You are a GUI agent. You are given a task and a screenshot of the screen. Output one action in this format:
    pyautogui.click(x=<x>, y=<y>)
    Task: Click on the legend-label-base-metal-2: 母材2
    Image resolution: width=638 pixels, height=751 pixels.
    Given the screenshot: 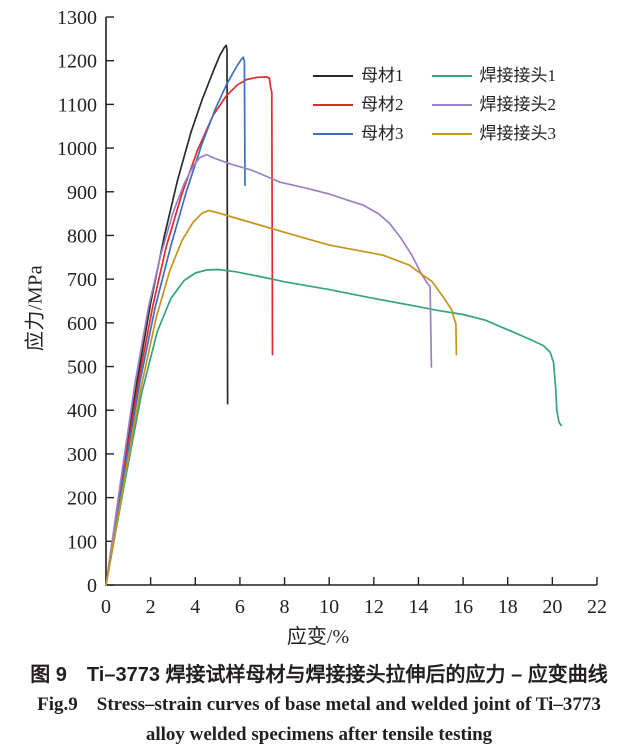 What is the action you would take?
    pyautogui.click(x=382, y=104)
    